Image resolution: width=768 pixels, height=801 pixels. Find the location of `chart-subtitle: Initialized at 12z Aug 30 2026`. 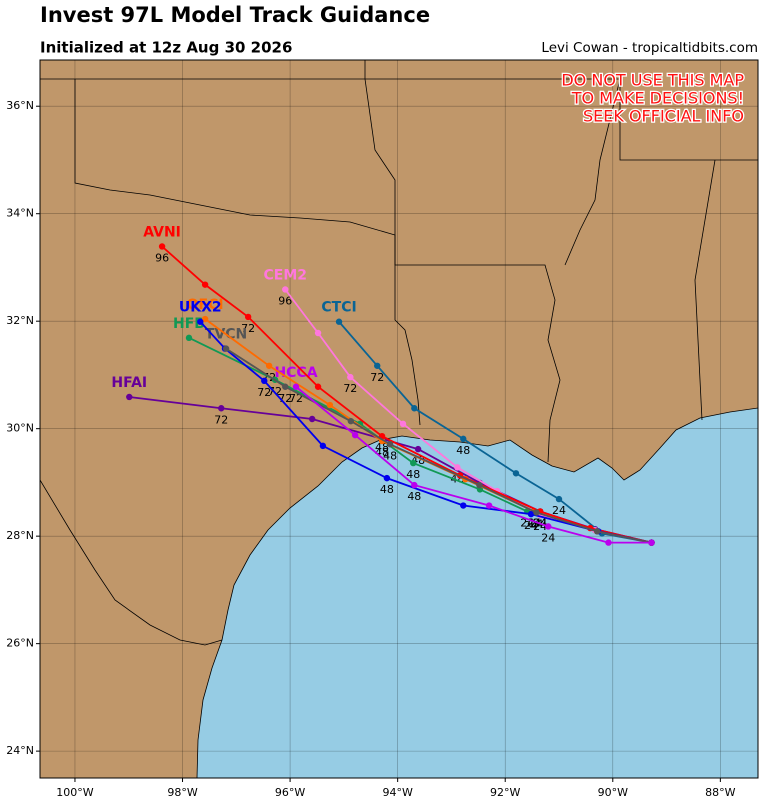

chart-subtitle: Initialized at 12z Aug 30 2026 is located at coordinates (166, 48).